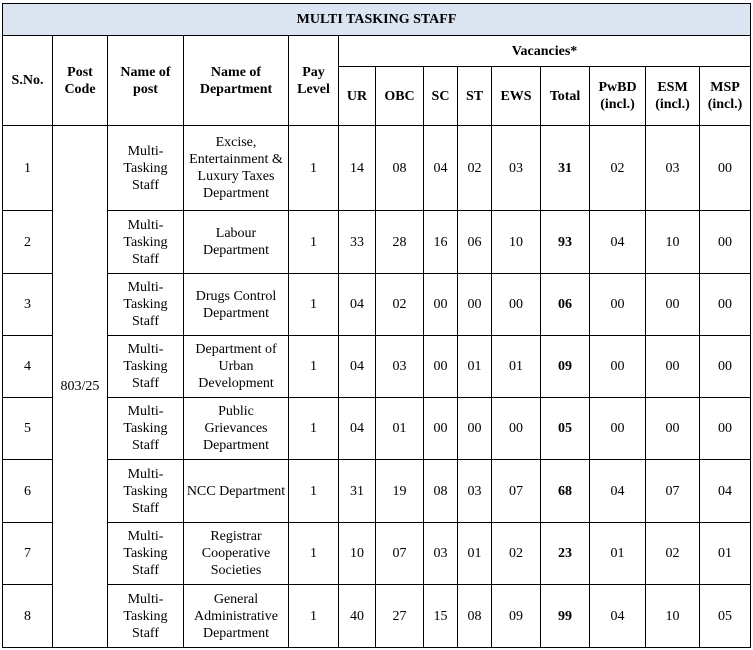 The height and width of the screenshot is (650, 753). What do you see at coordinates (474, 242) in the screenshot?
I see `vacancy-cell: 06` at bounding box center [474, 242].